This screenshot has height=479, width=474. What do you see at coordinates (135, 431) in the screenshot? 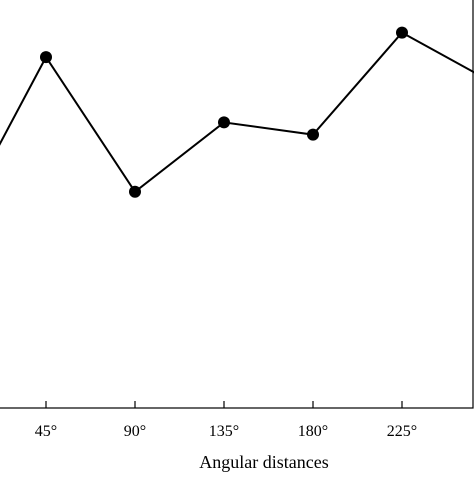
I see `x-tick-label: 90°` at bounding box center [135, 431].